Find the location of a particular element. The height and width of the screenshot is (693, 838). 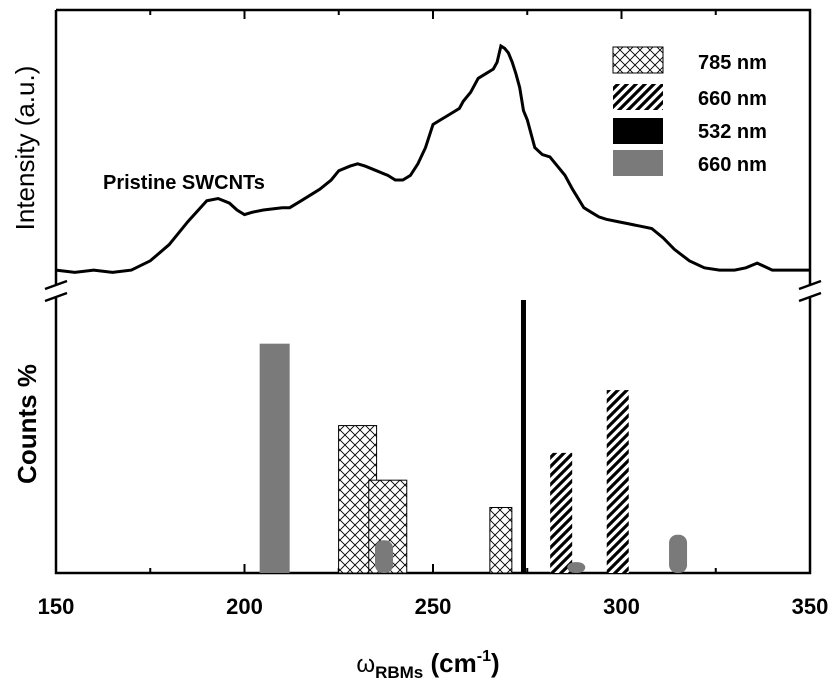

x-tick-label: 350 is located at coordinates (810, 606).